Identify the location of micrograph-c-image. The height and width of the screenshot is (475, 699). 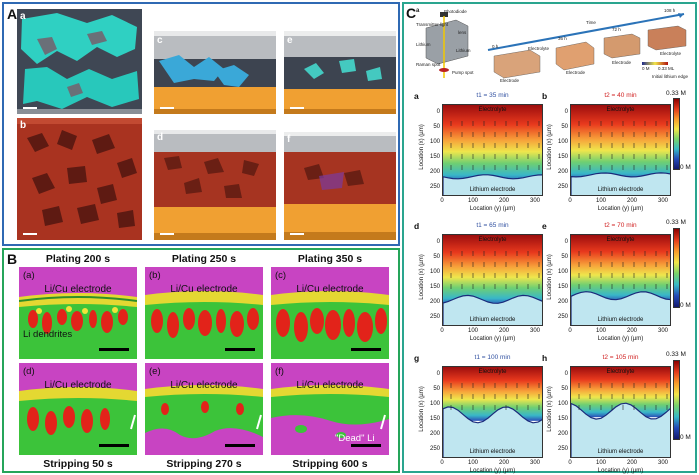
(330, 313).